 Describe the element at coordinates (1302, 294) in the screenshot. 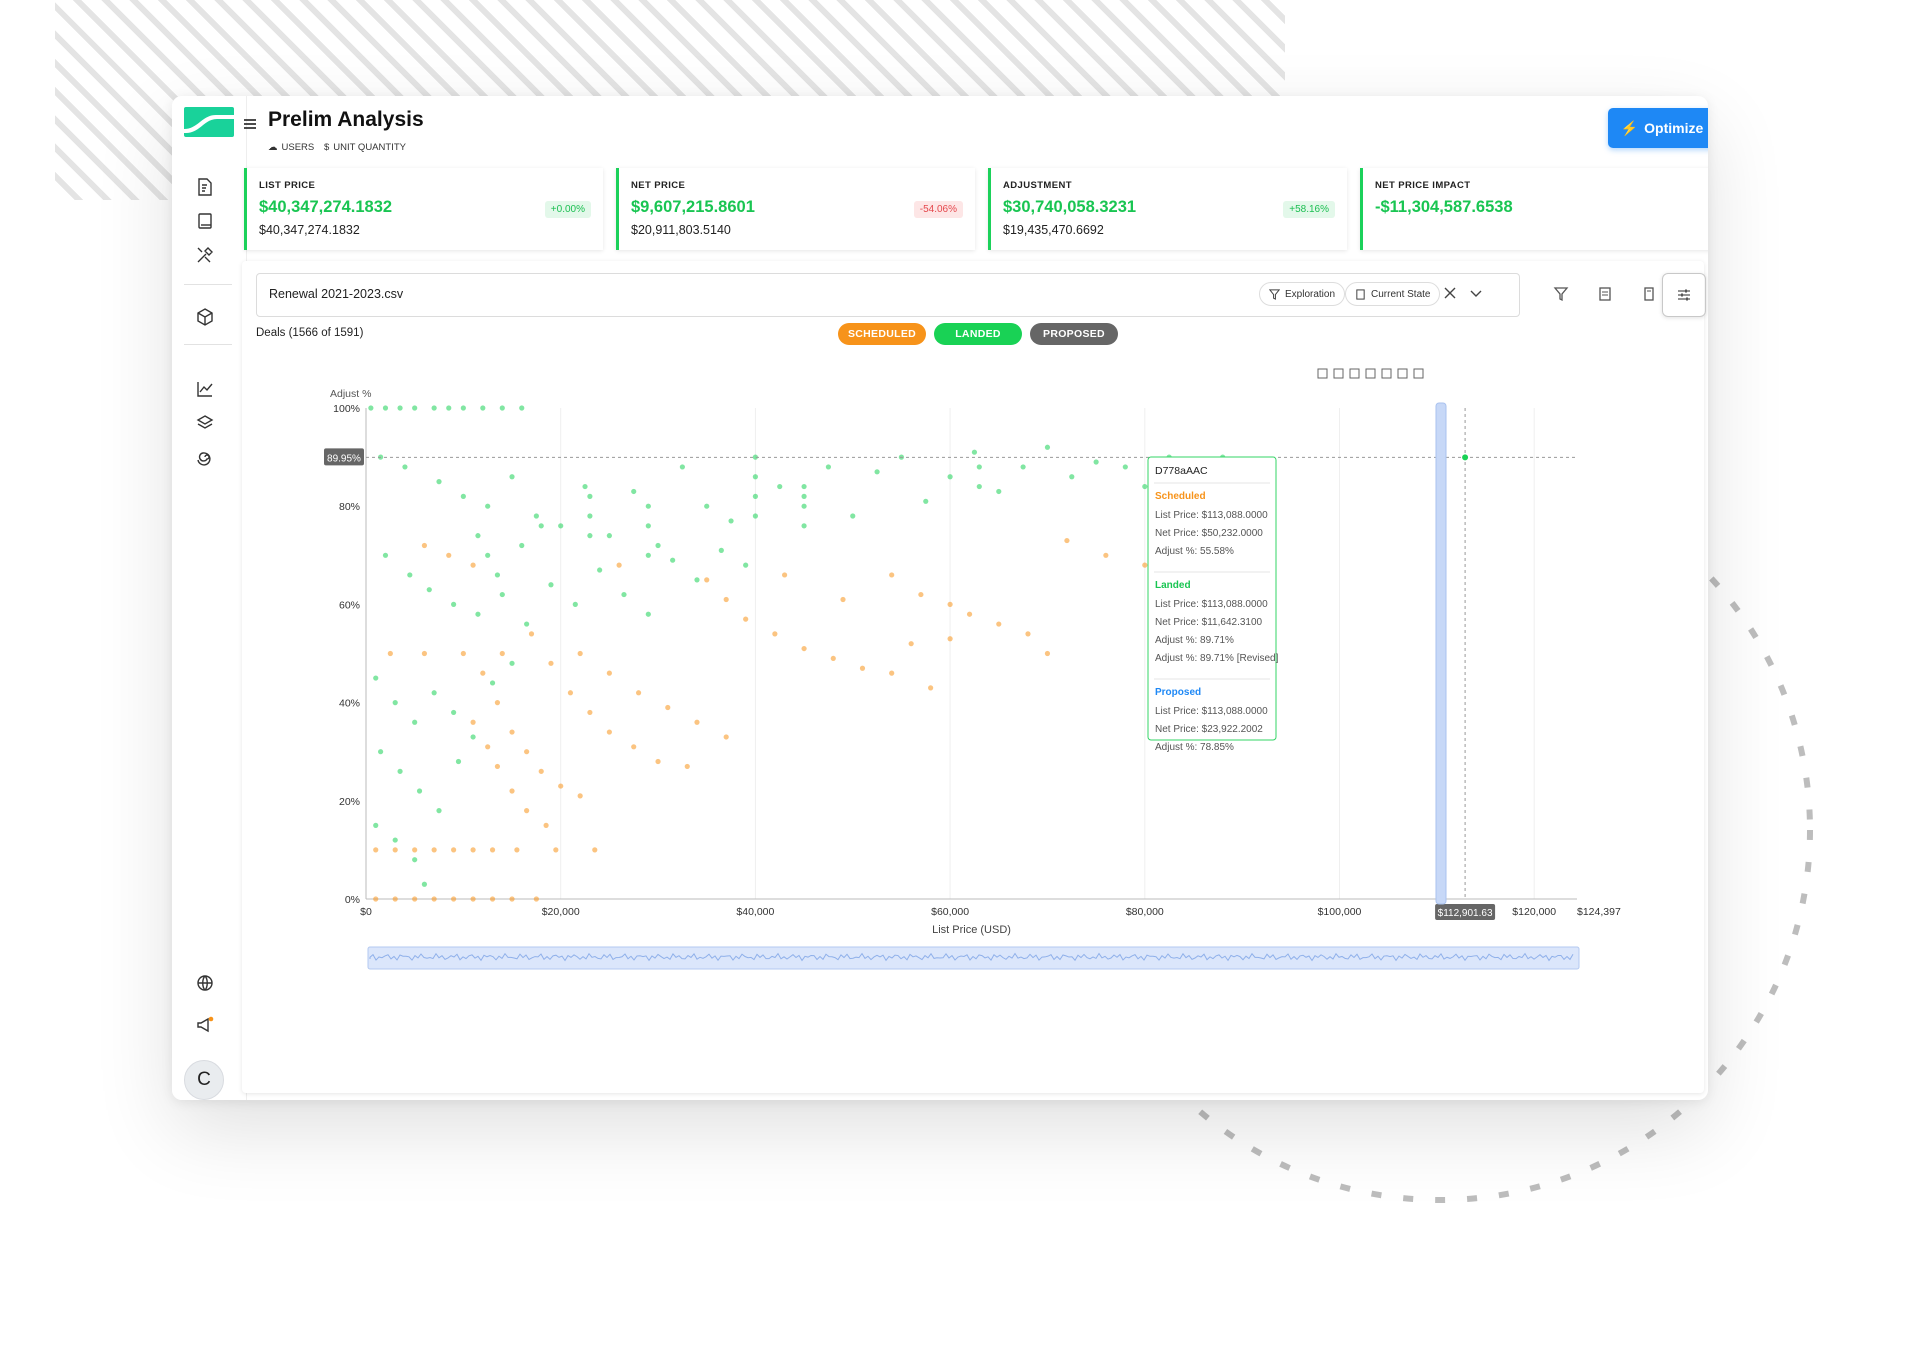

I see `exploration-chip: Exploration` at that location.